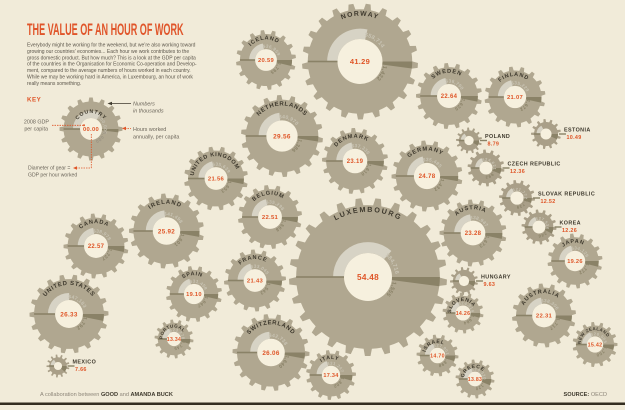 The height and width of the screenshot is (410, 625). Describe the element at coordinates (148, 112) in the screenshot. I see `svg-text: in thousands` at that location.